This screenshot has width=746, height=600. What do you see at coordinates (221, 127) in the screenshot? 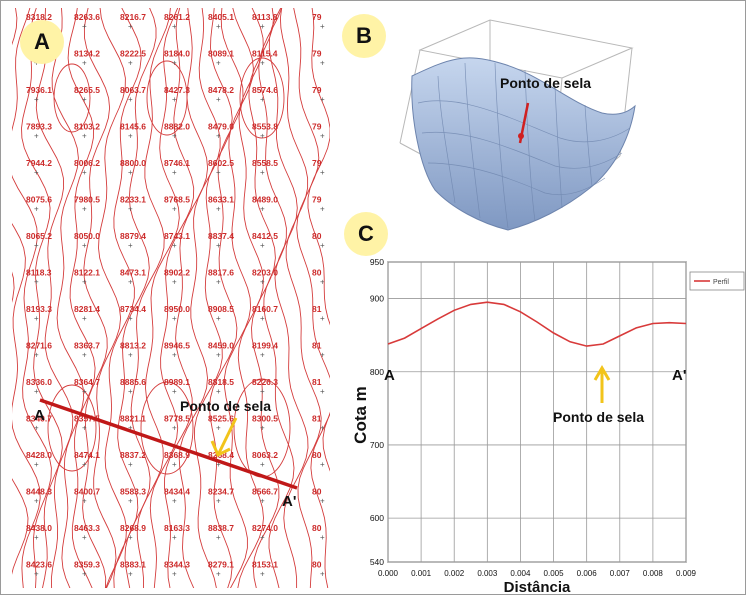
I see `grid-value: 8479.0` at bounding box center [221, 127].